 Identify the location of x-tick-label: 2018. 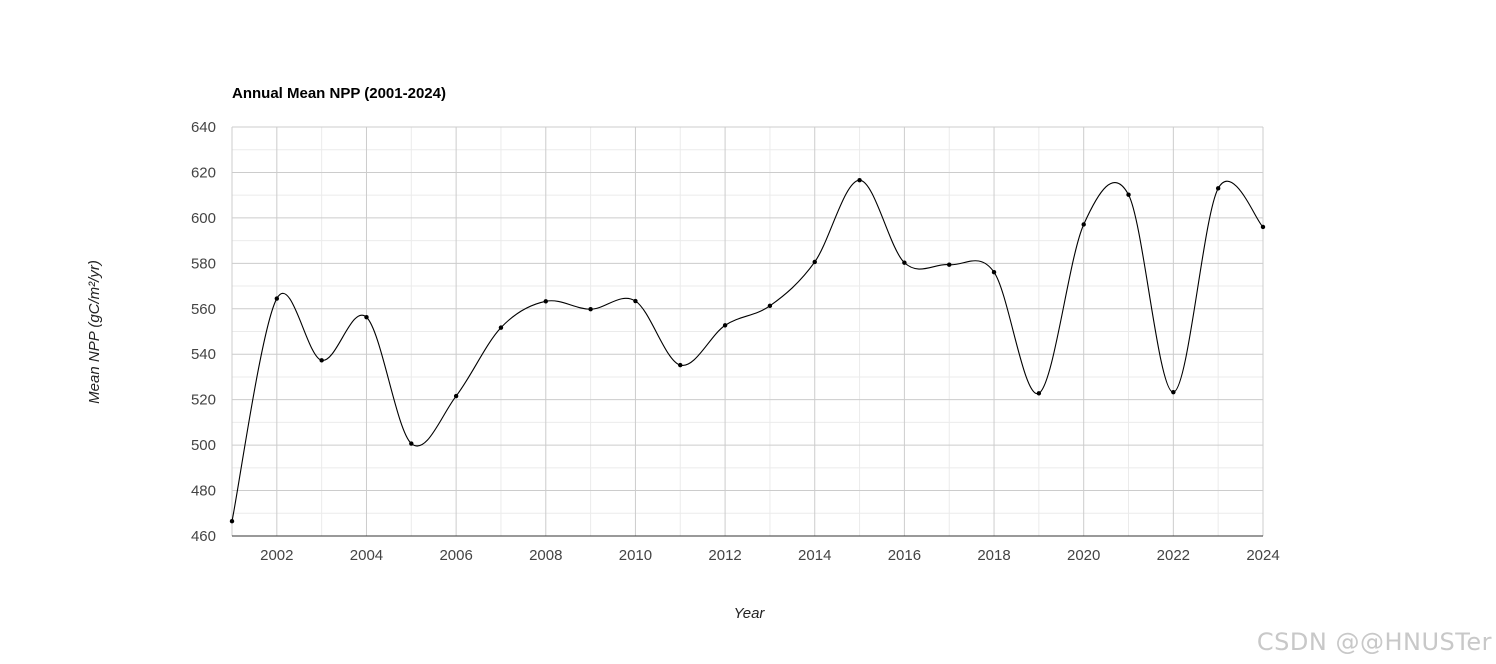
(993, 555).